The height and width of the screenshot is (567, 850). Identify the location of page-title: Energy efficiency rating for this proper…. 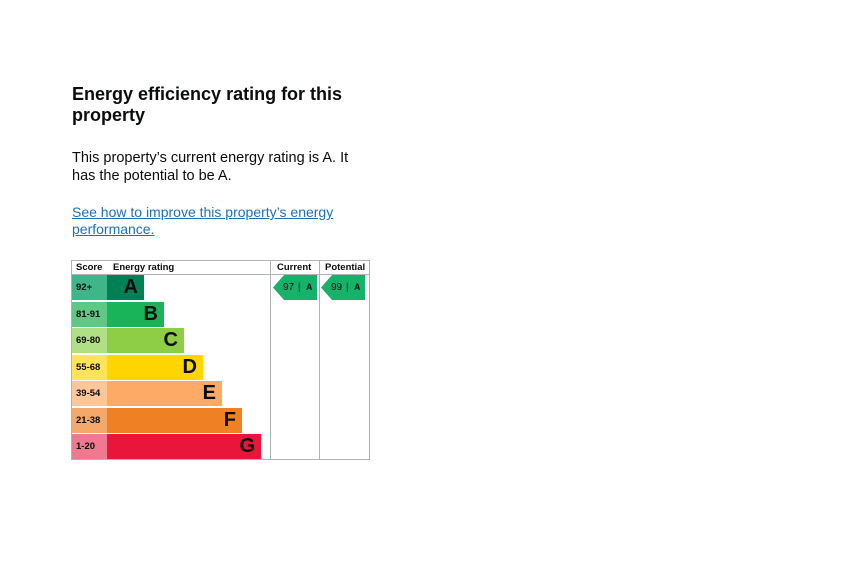
(207, 104).